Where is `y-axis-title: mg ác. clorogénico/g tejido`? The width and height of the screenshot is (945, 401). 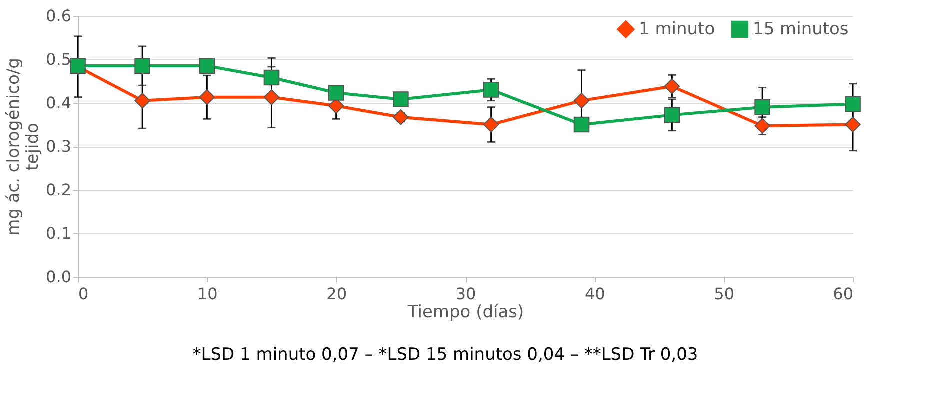 y-axis-title: mg ác. clorogénico/g tejido is located at coordinates (24, 147).